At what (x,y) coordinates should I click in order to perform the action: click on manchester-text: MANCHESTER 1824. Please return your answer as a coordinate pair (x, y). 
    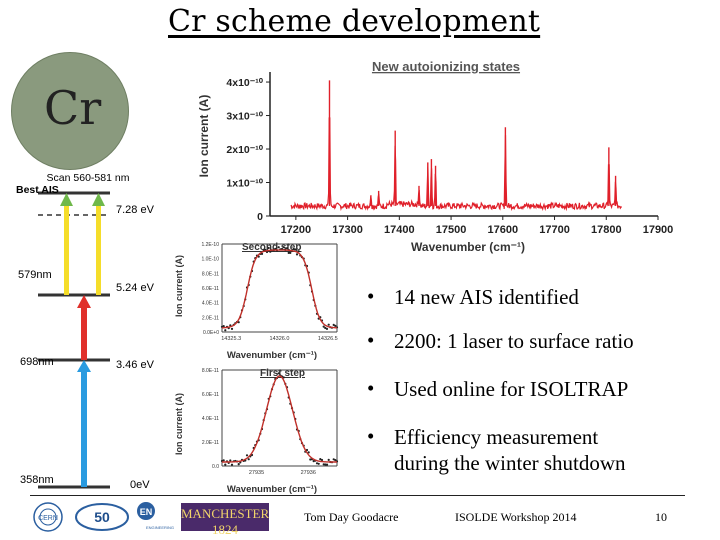
    Looking at the image, I should click on (225, 521).